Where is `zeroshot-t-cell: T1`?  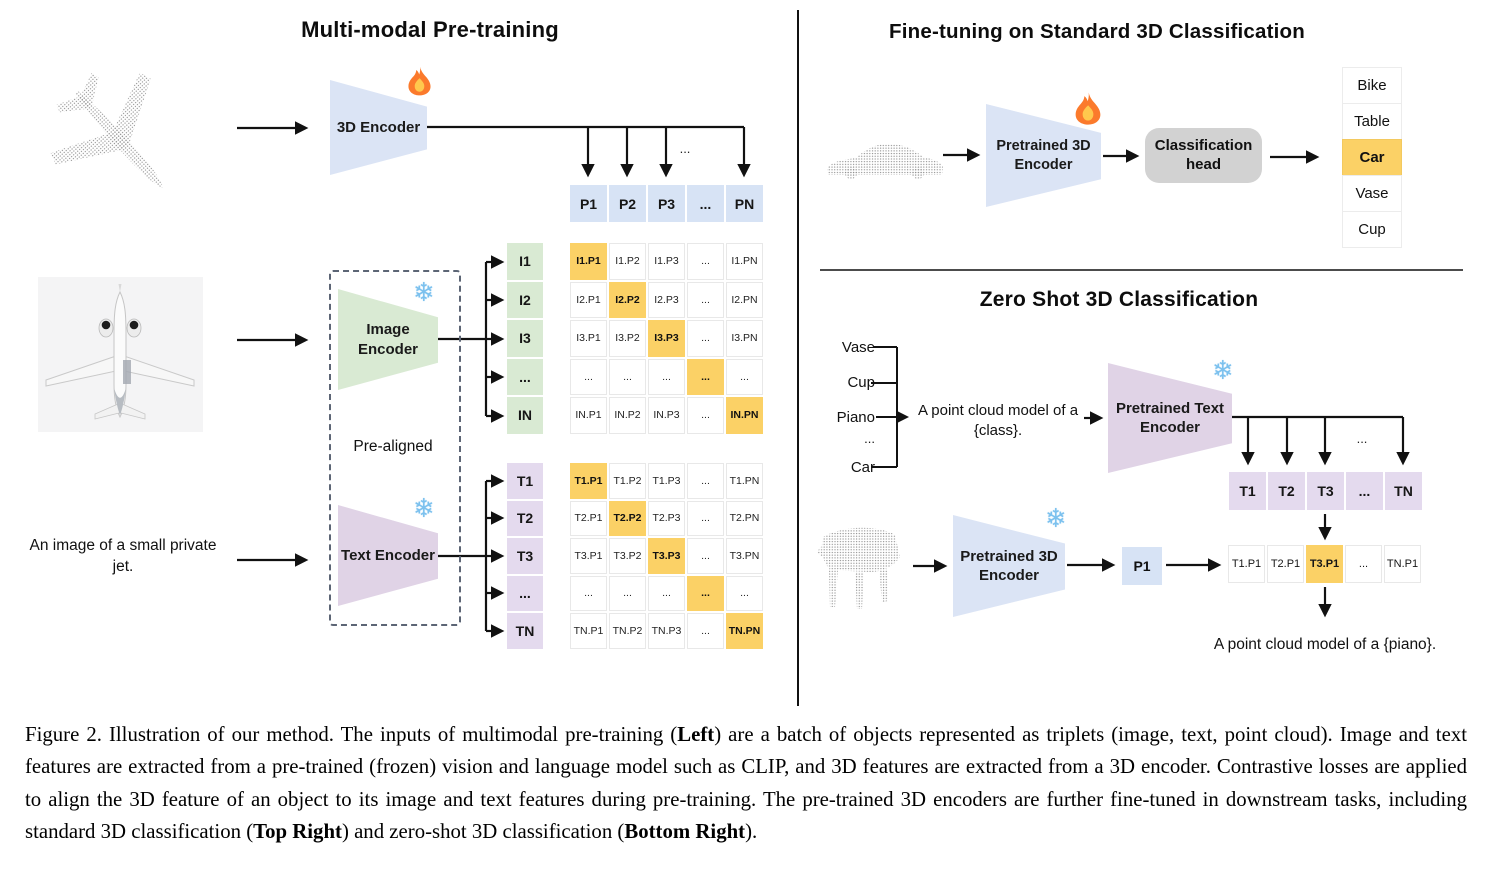 zeroshot-t-cell: T1 is located at coordinates (1247, 491).